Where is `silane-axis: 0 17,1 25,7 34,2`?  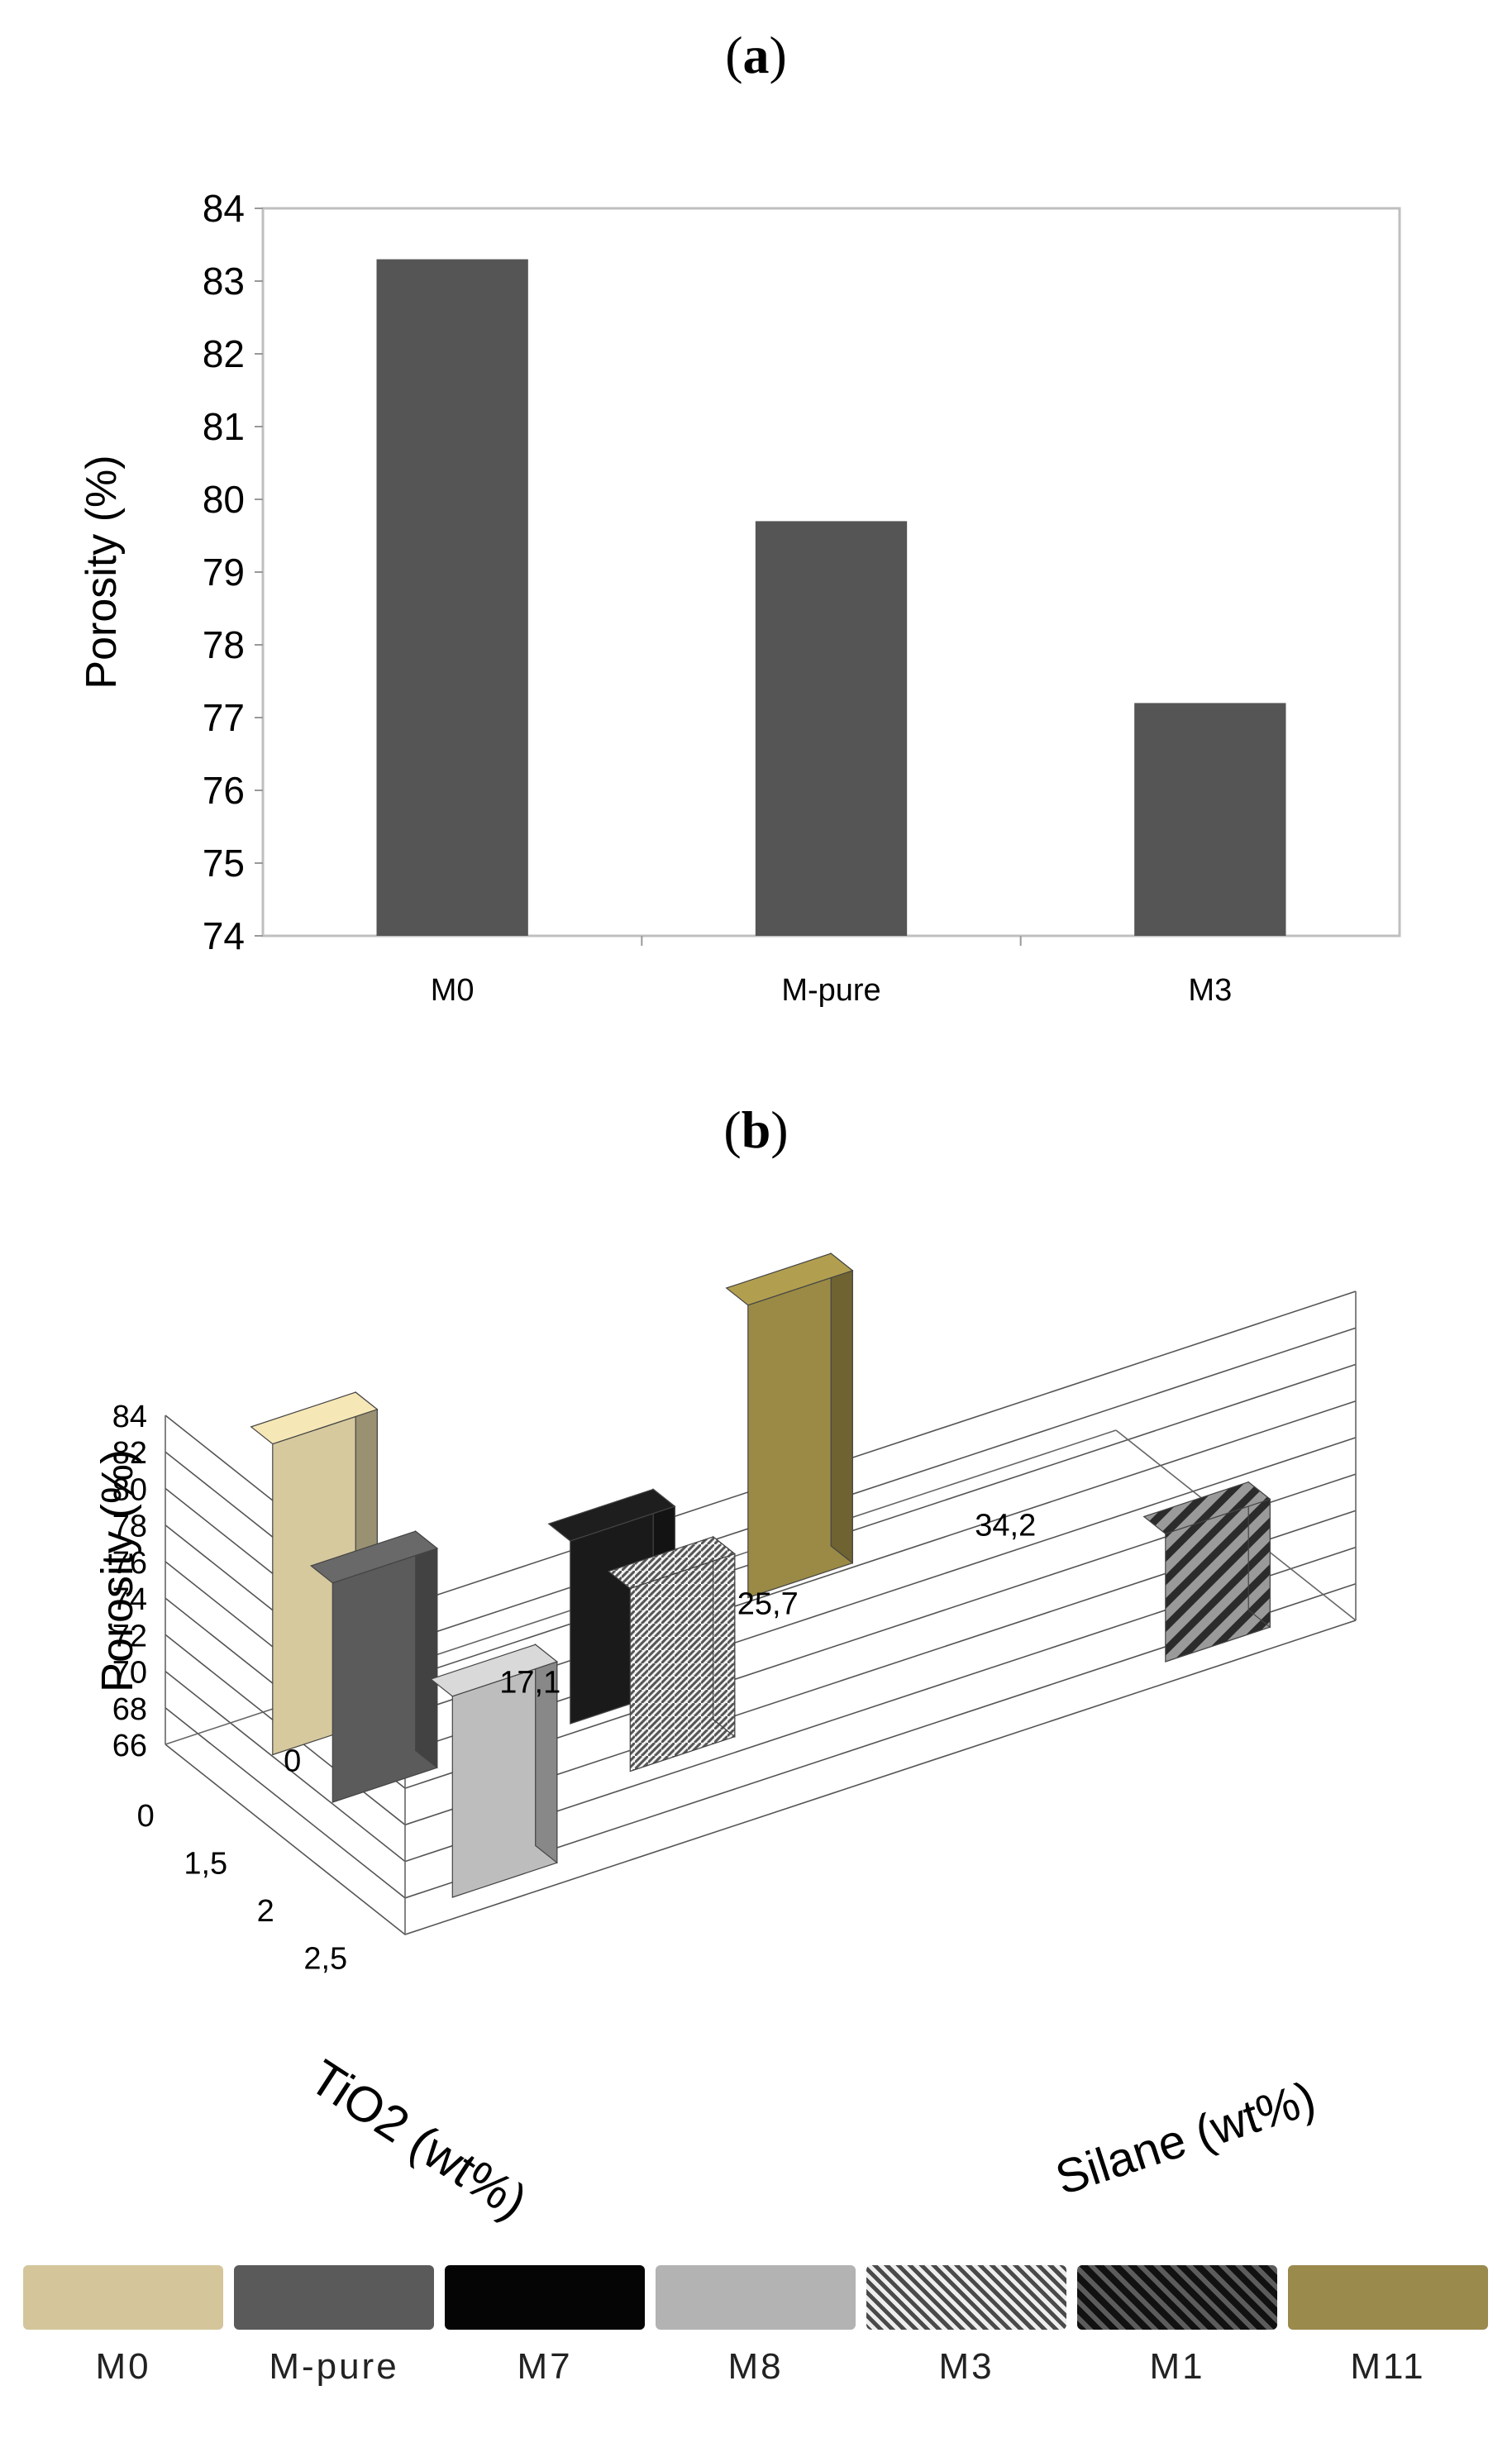
silane-axis: 0 17,1 25,7 34,2 is located at coordinates (660, 1644).